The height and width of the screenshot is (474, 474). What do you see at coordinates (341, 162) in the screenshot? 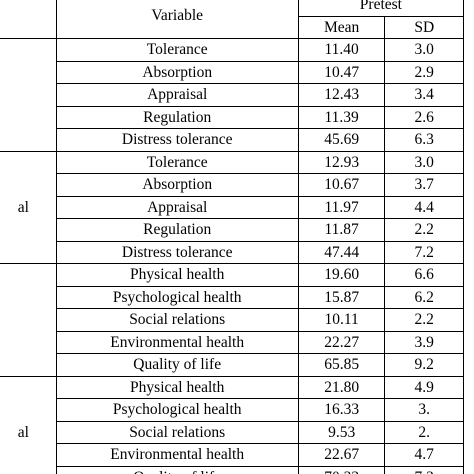
I see `mean-cell: 12.93` at bounding box center [341, 162].